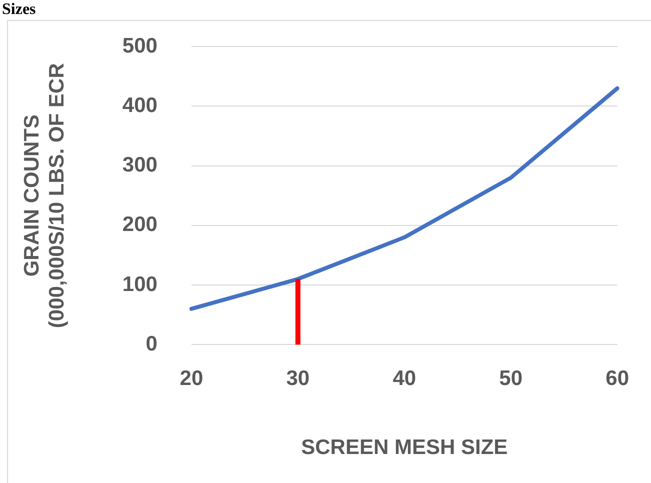 Image resolution: width=651 pixels, height=483 pixels. I want to click on y-tick-label: 100, so click(140, 284).